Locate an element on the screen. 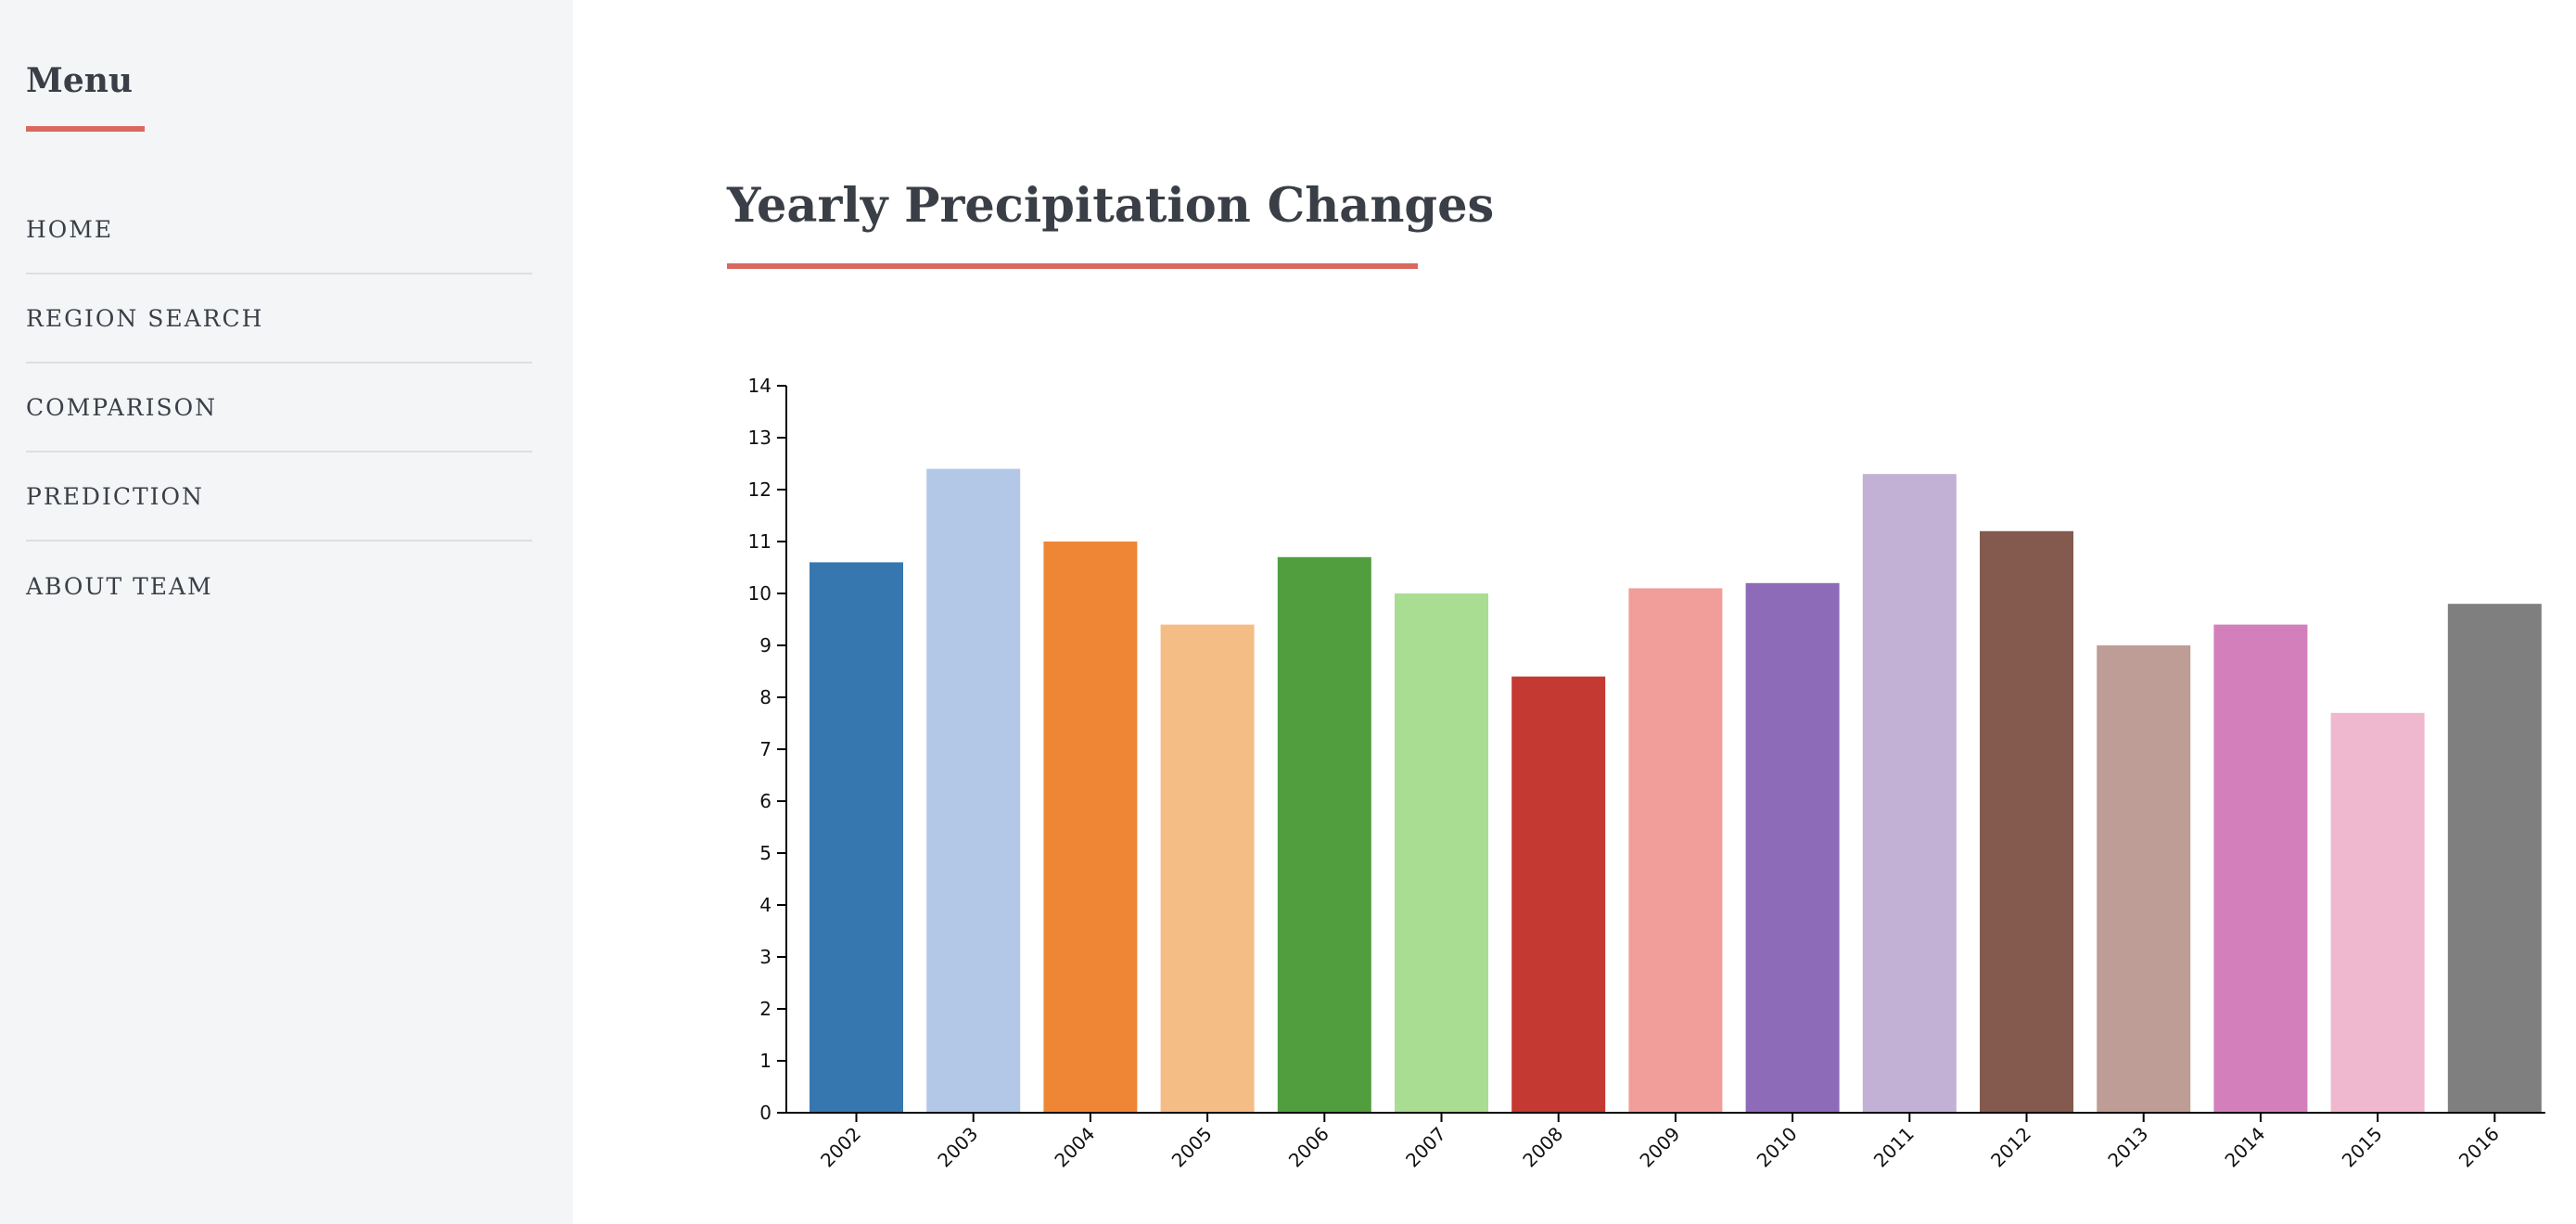 The image size is (2576, 1224). y-tick-label-2: 2 is located at coordinates (766, 1009).